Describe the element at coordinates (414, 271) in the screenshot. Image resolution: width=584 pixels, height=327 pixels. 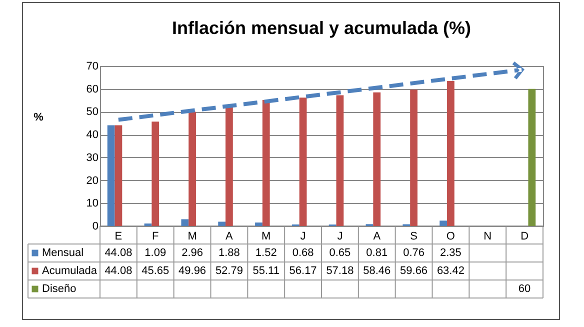
I see `data-label: 59.66` at that location.